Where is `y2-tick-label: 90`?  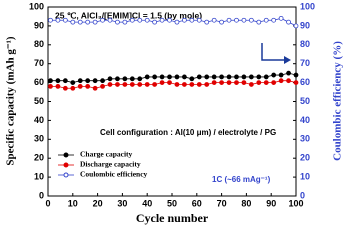
y2-tick-label: 90 is located at coordinates (305, 25).